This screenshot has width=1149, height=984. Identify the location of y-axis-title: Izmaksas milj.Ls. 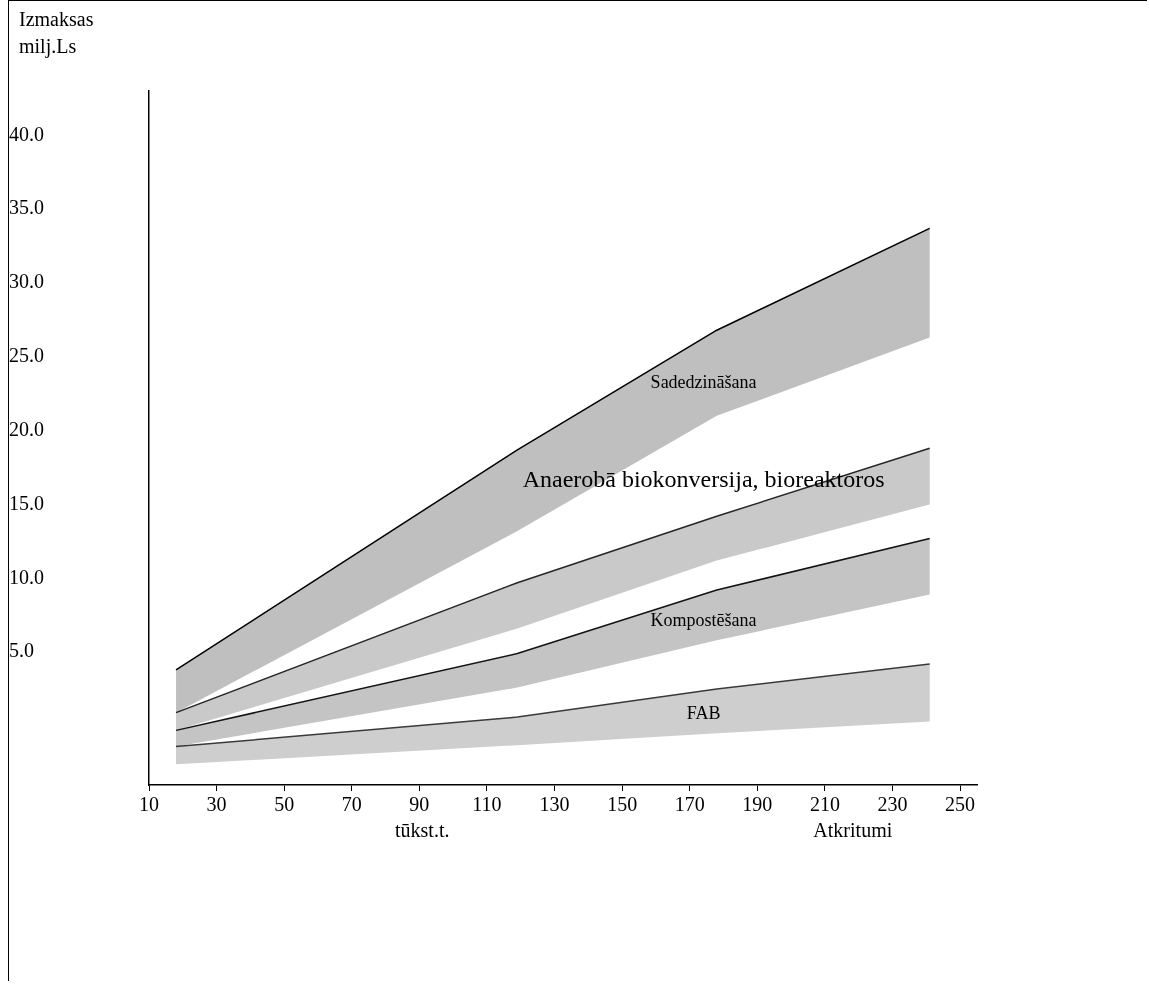
(56, 33).